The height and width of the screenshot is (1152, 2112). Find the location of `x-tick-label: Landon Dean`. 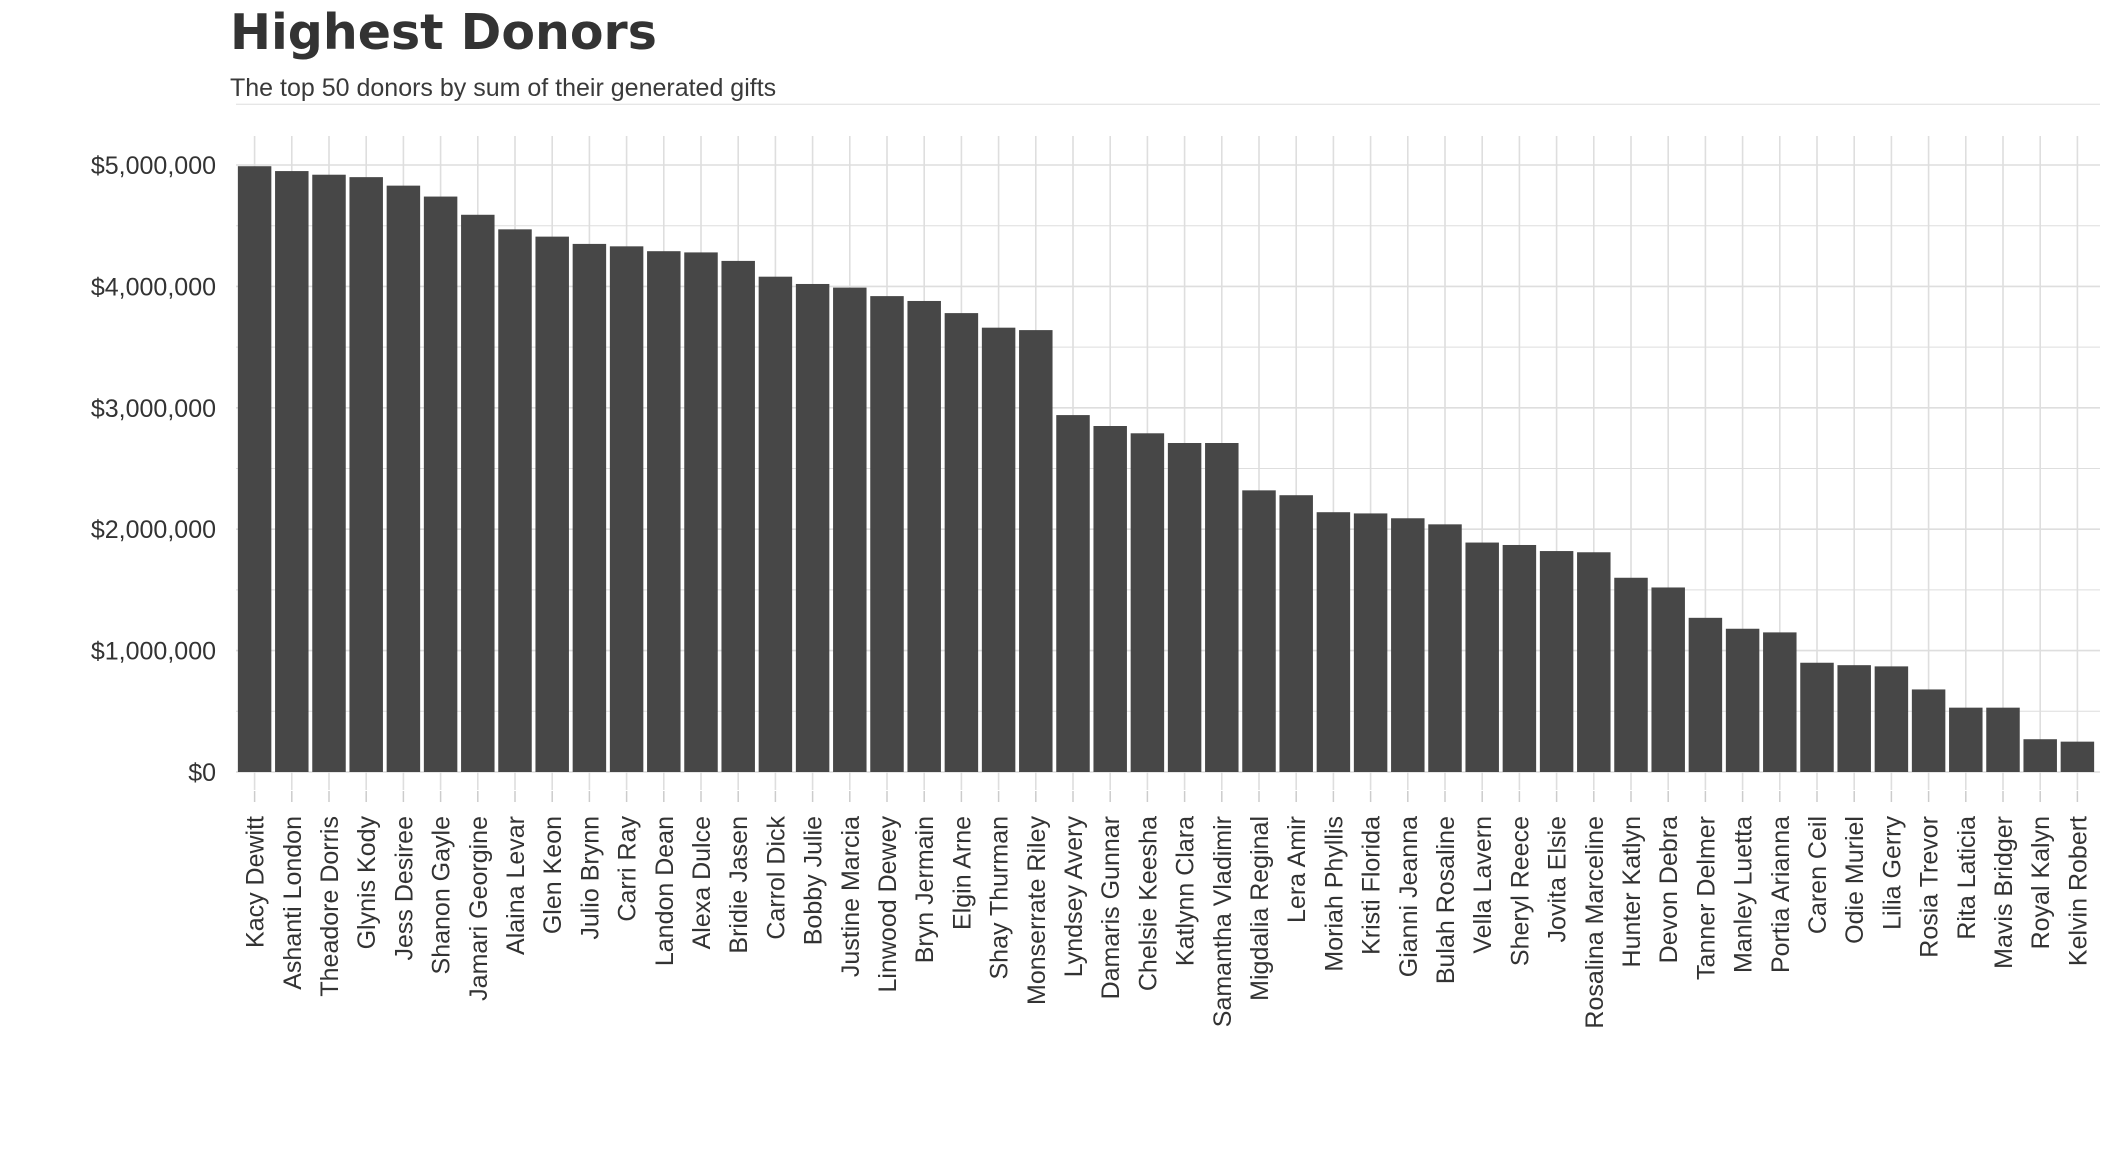

x-tick-label: Landon Dean is located at coordinates (665, 891).